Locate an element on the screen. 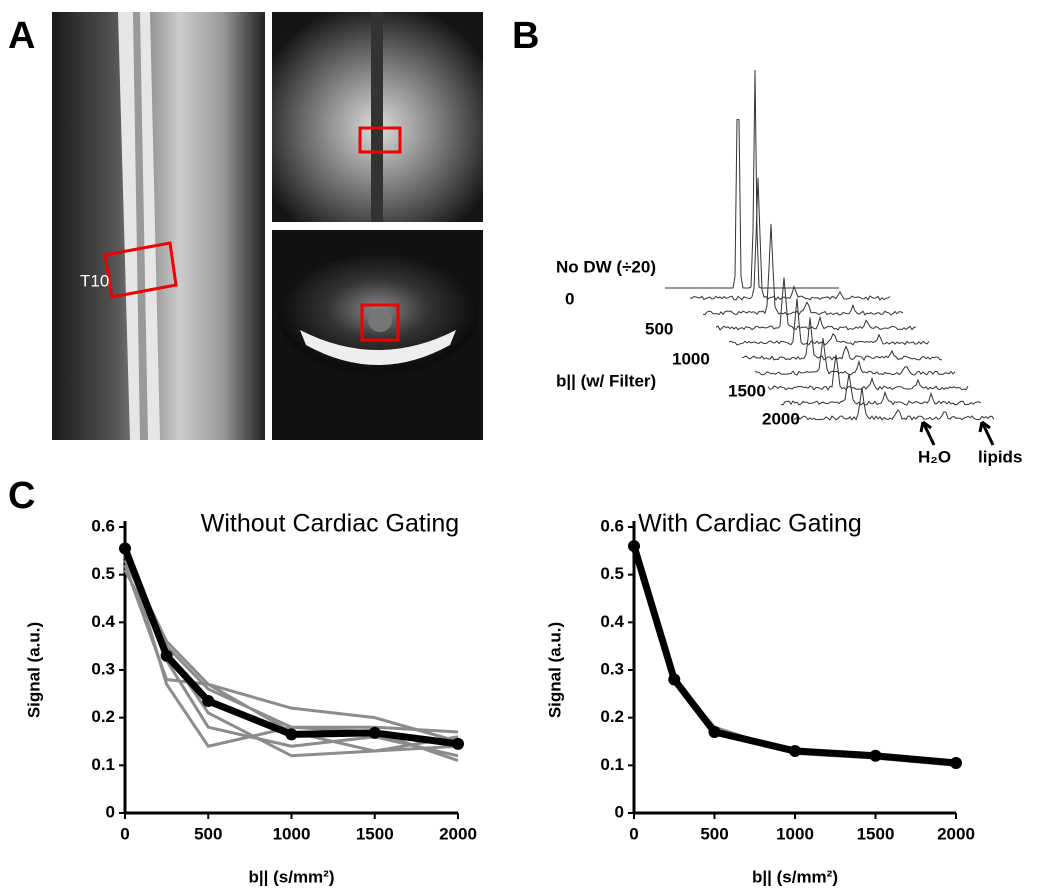 The width and height of the screenshot is (1050, 895). mri-axial is located at coordinates (377, 335).